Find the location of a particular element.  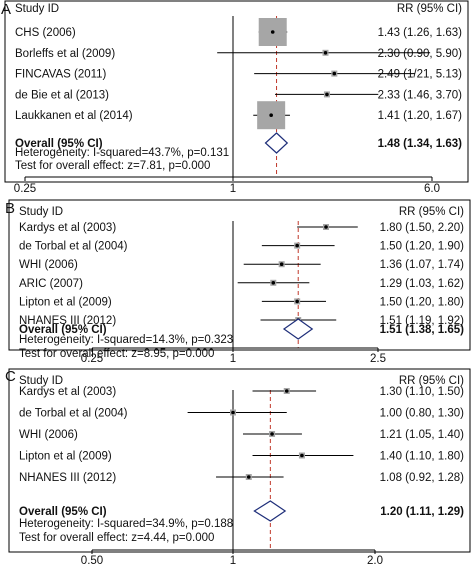

overall-rr-ci: 1.51 (1.38, 1.65) is located at coordinates (422, 330).